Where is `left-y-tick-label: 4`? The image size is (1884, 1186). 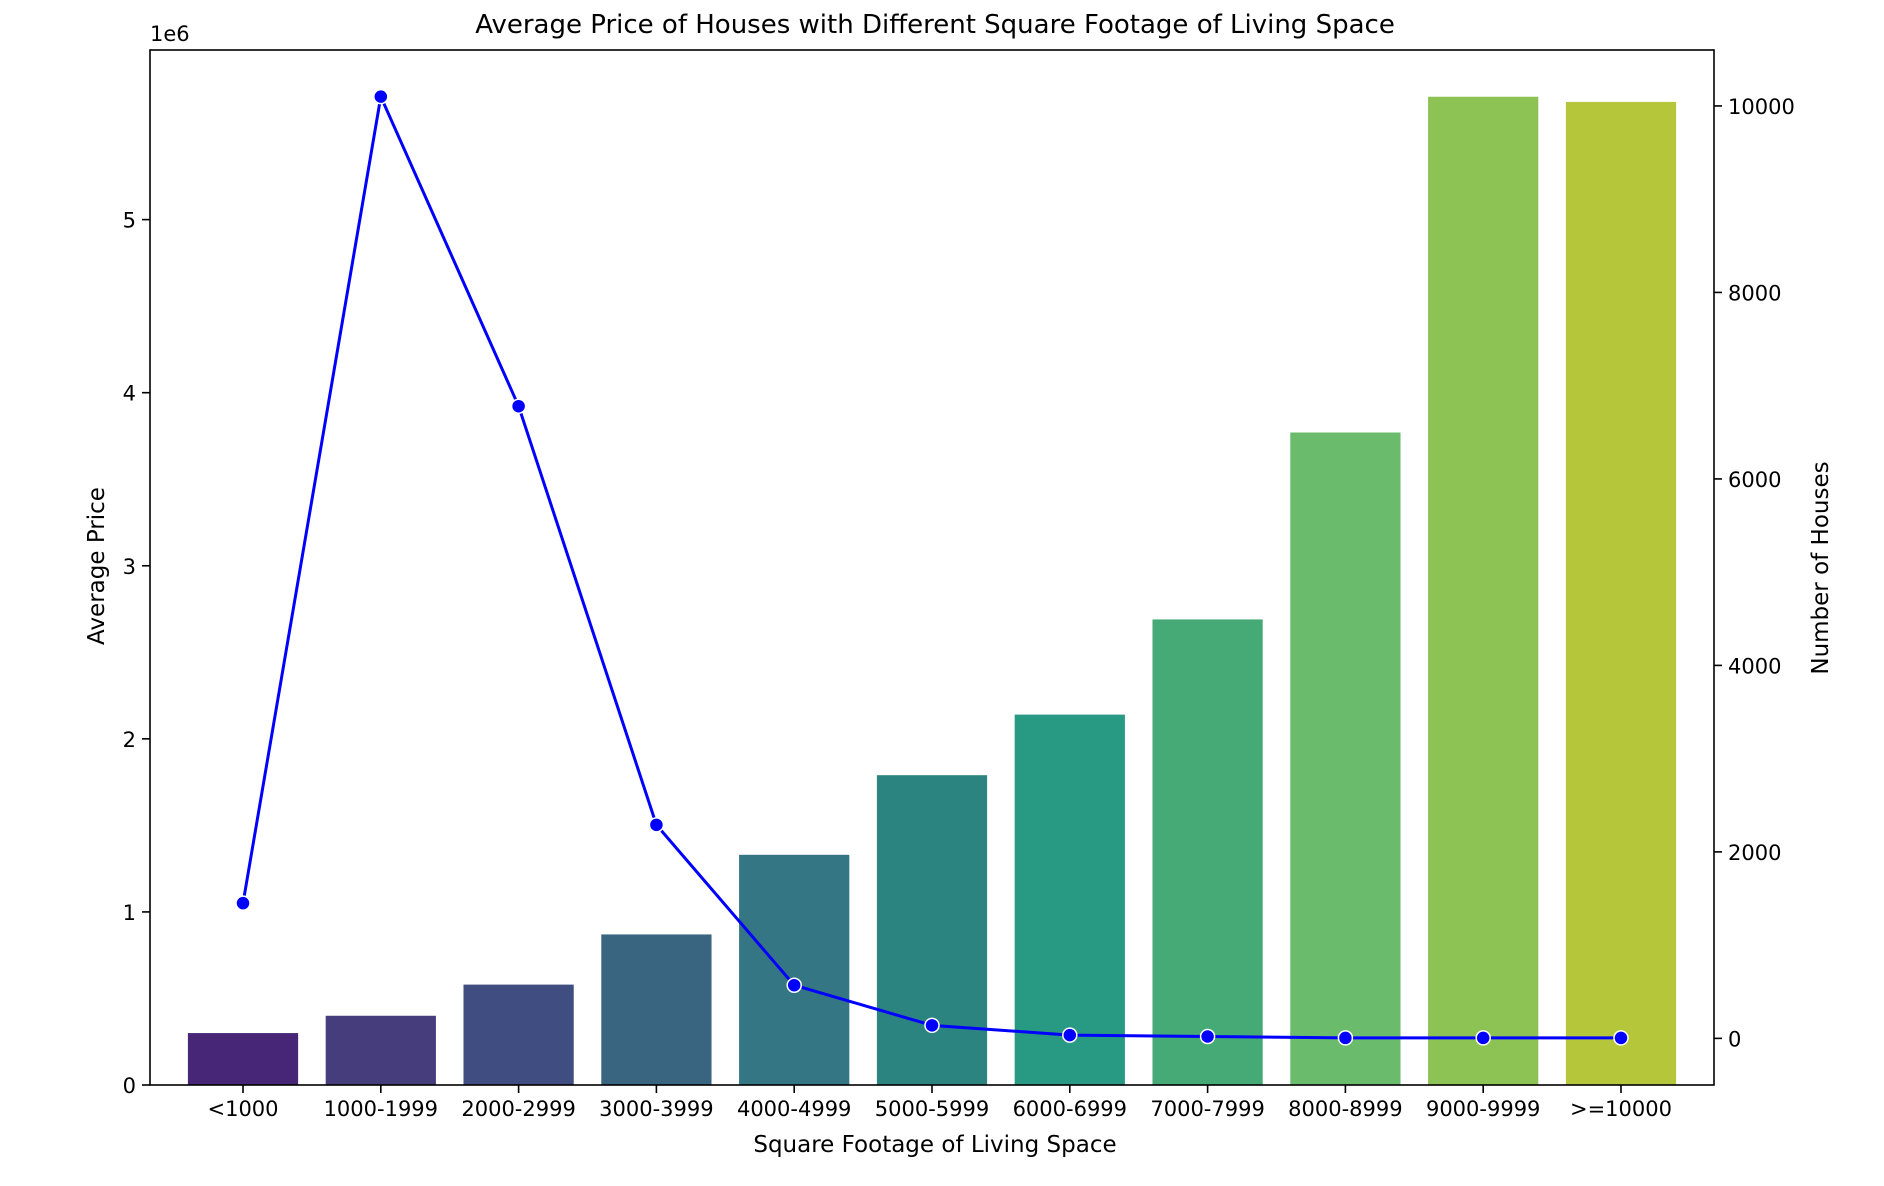 left-y-tick-label: 4 is located at coordinates (129, 394).